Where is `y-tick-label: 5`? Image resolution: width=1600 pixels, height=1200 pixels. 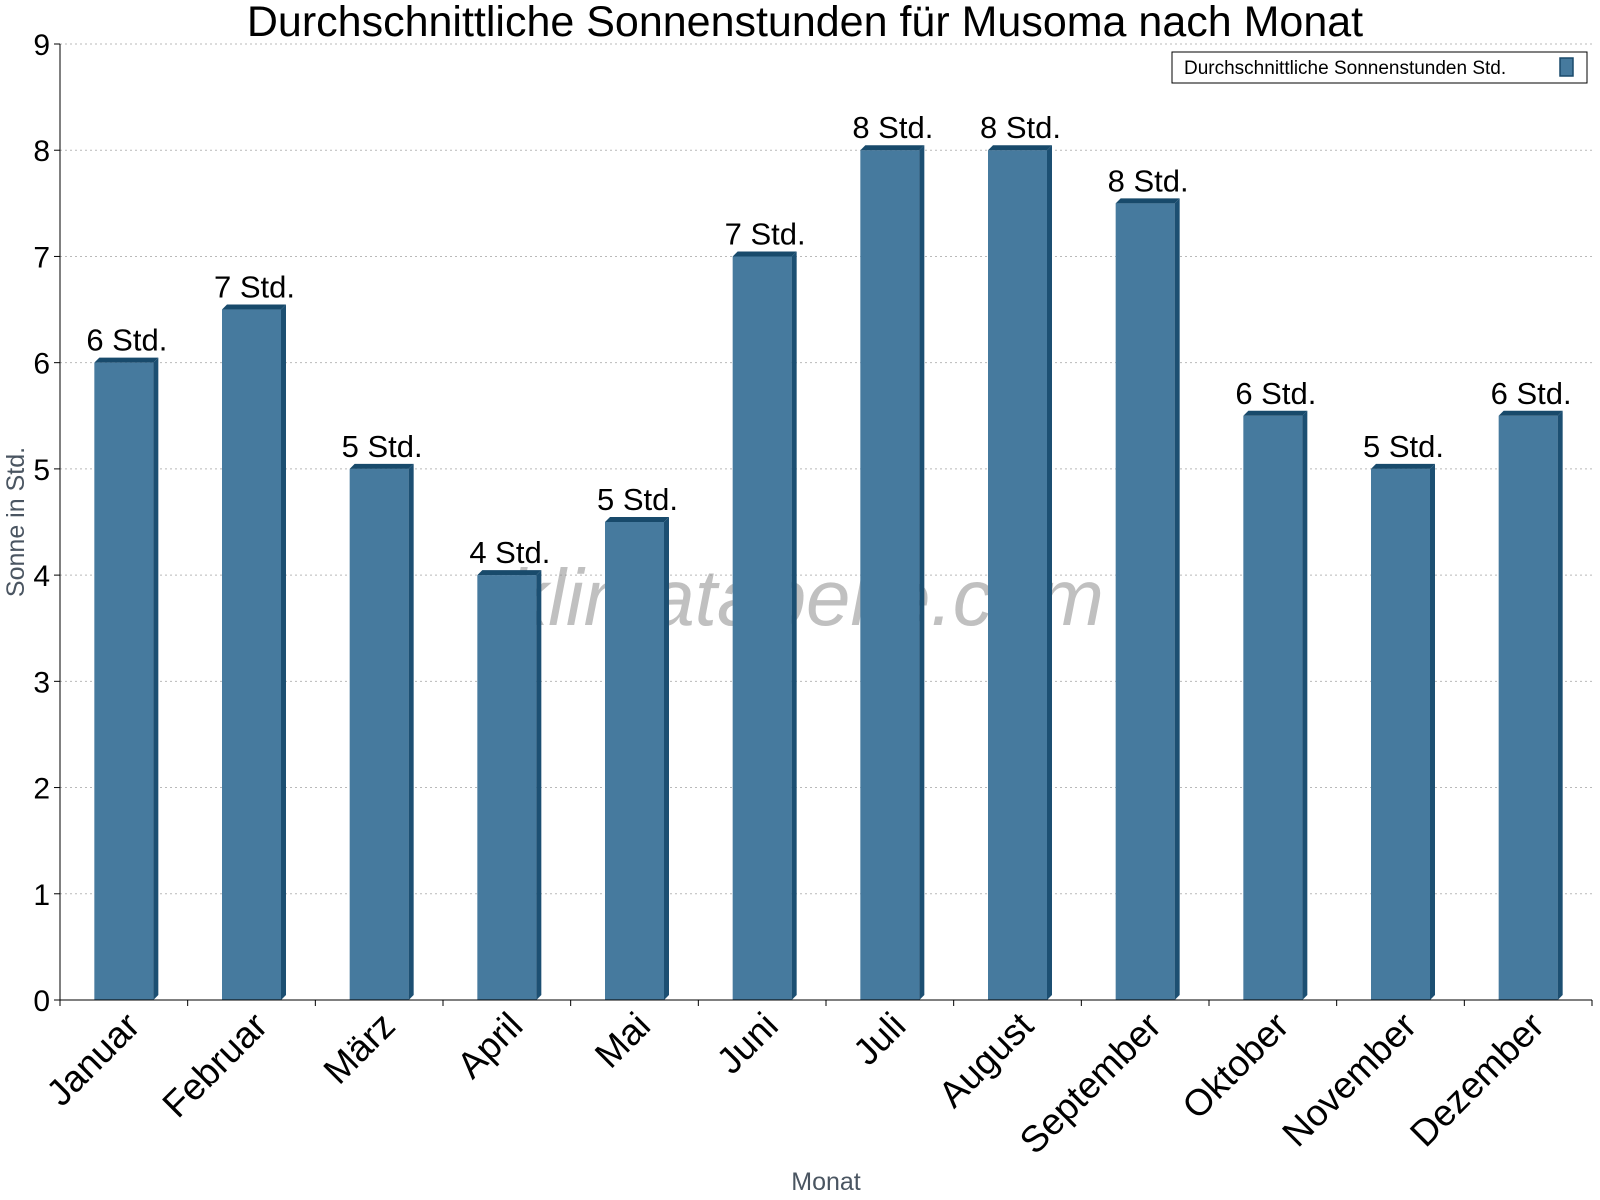
y-tick-label: 5 is located at coordinates (41, 470).